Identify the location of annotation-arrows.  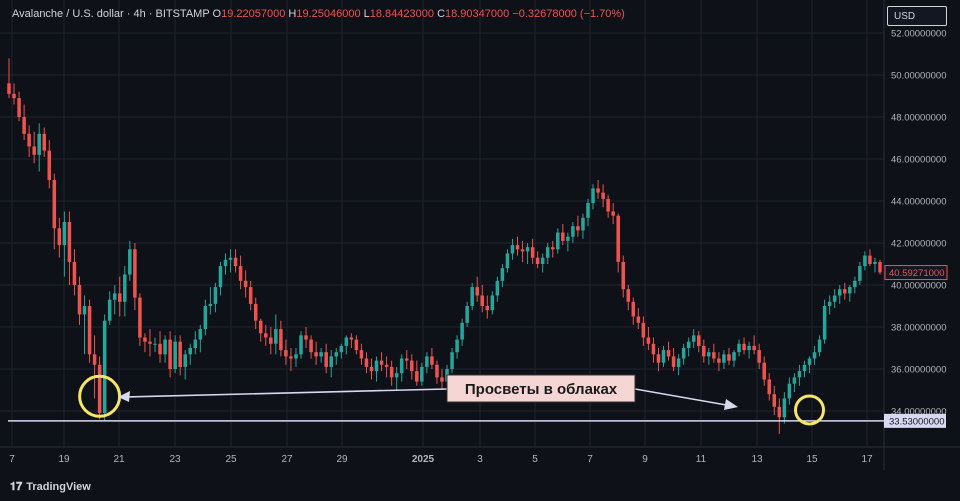
(428, 399).